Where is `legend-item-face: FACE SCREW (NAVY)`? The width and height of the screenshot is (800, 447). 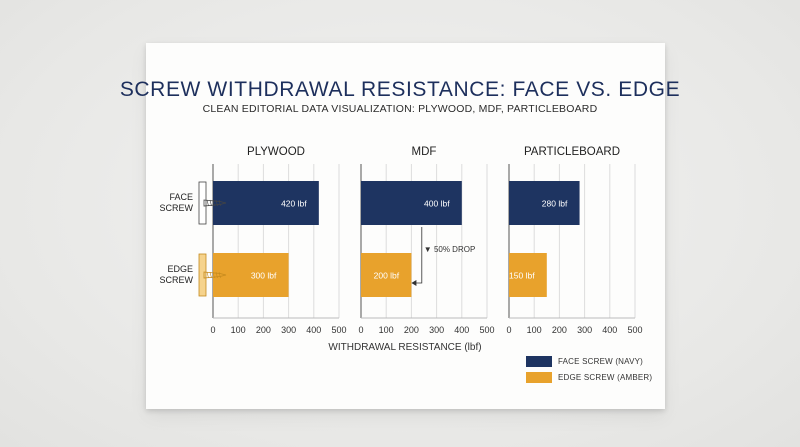 legend-item-face: FACE SCREW (NAVY) is located at coordinates (589, 361).